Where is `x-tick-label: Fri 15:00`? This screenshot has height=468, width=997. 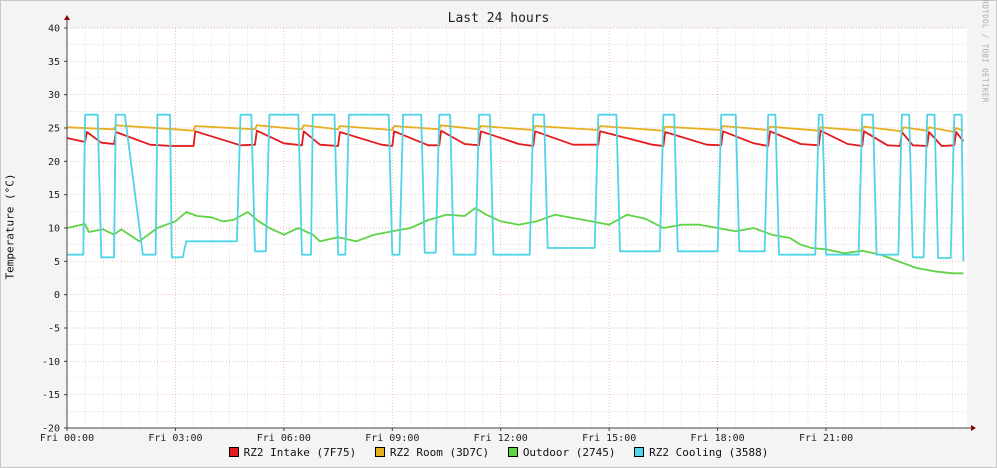
x-tick-label: Fri 15:00 is located at coordinates (609, 438).